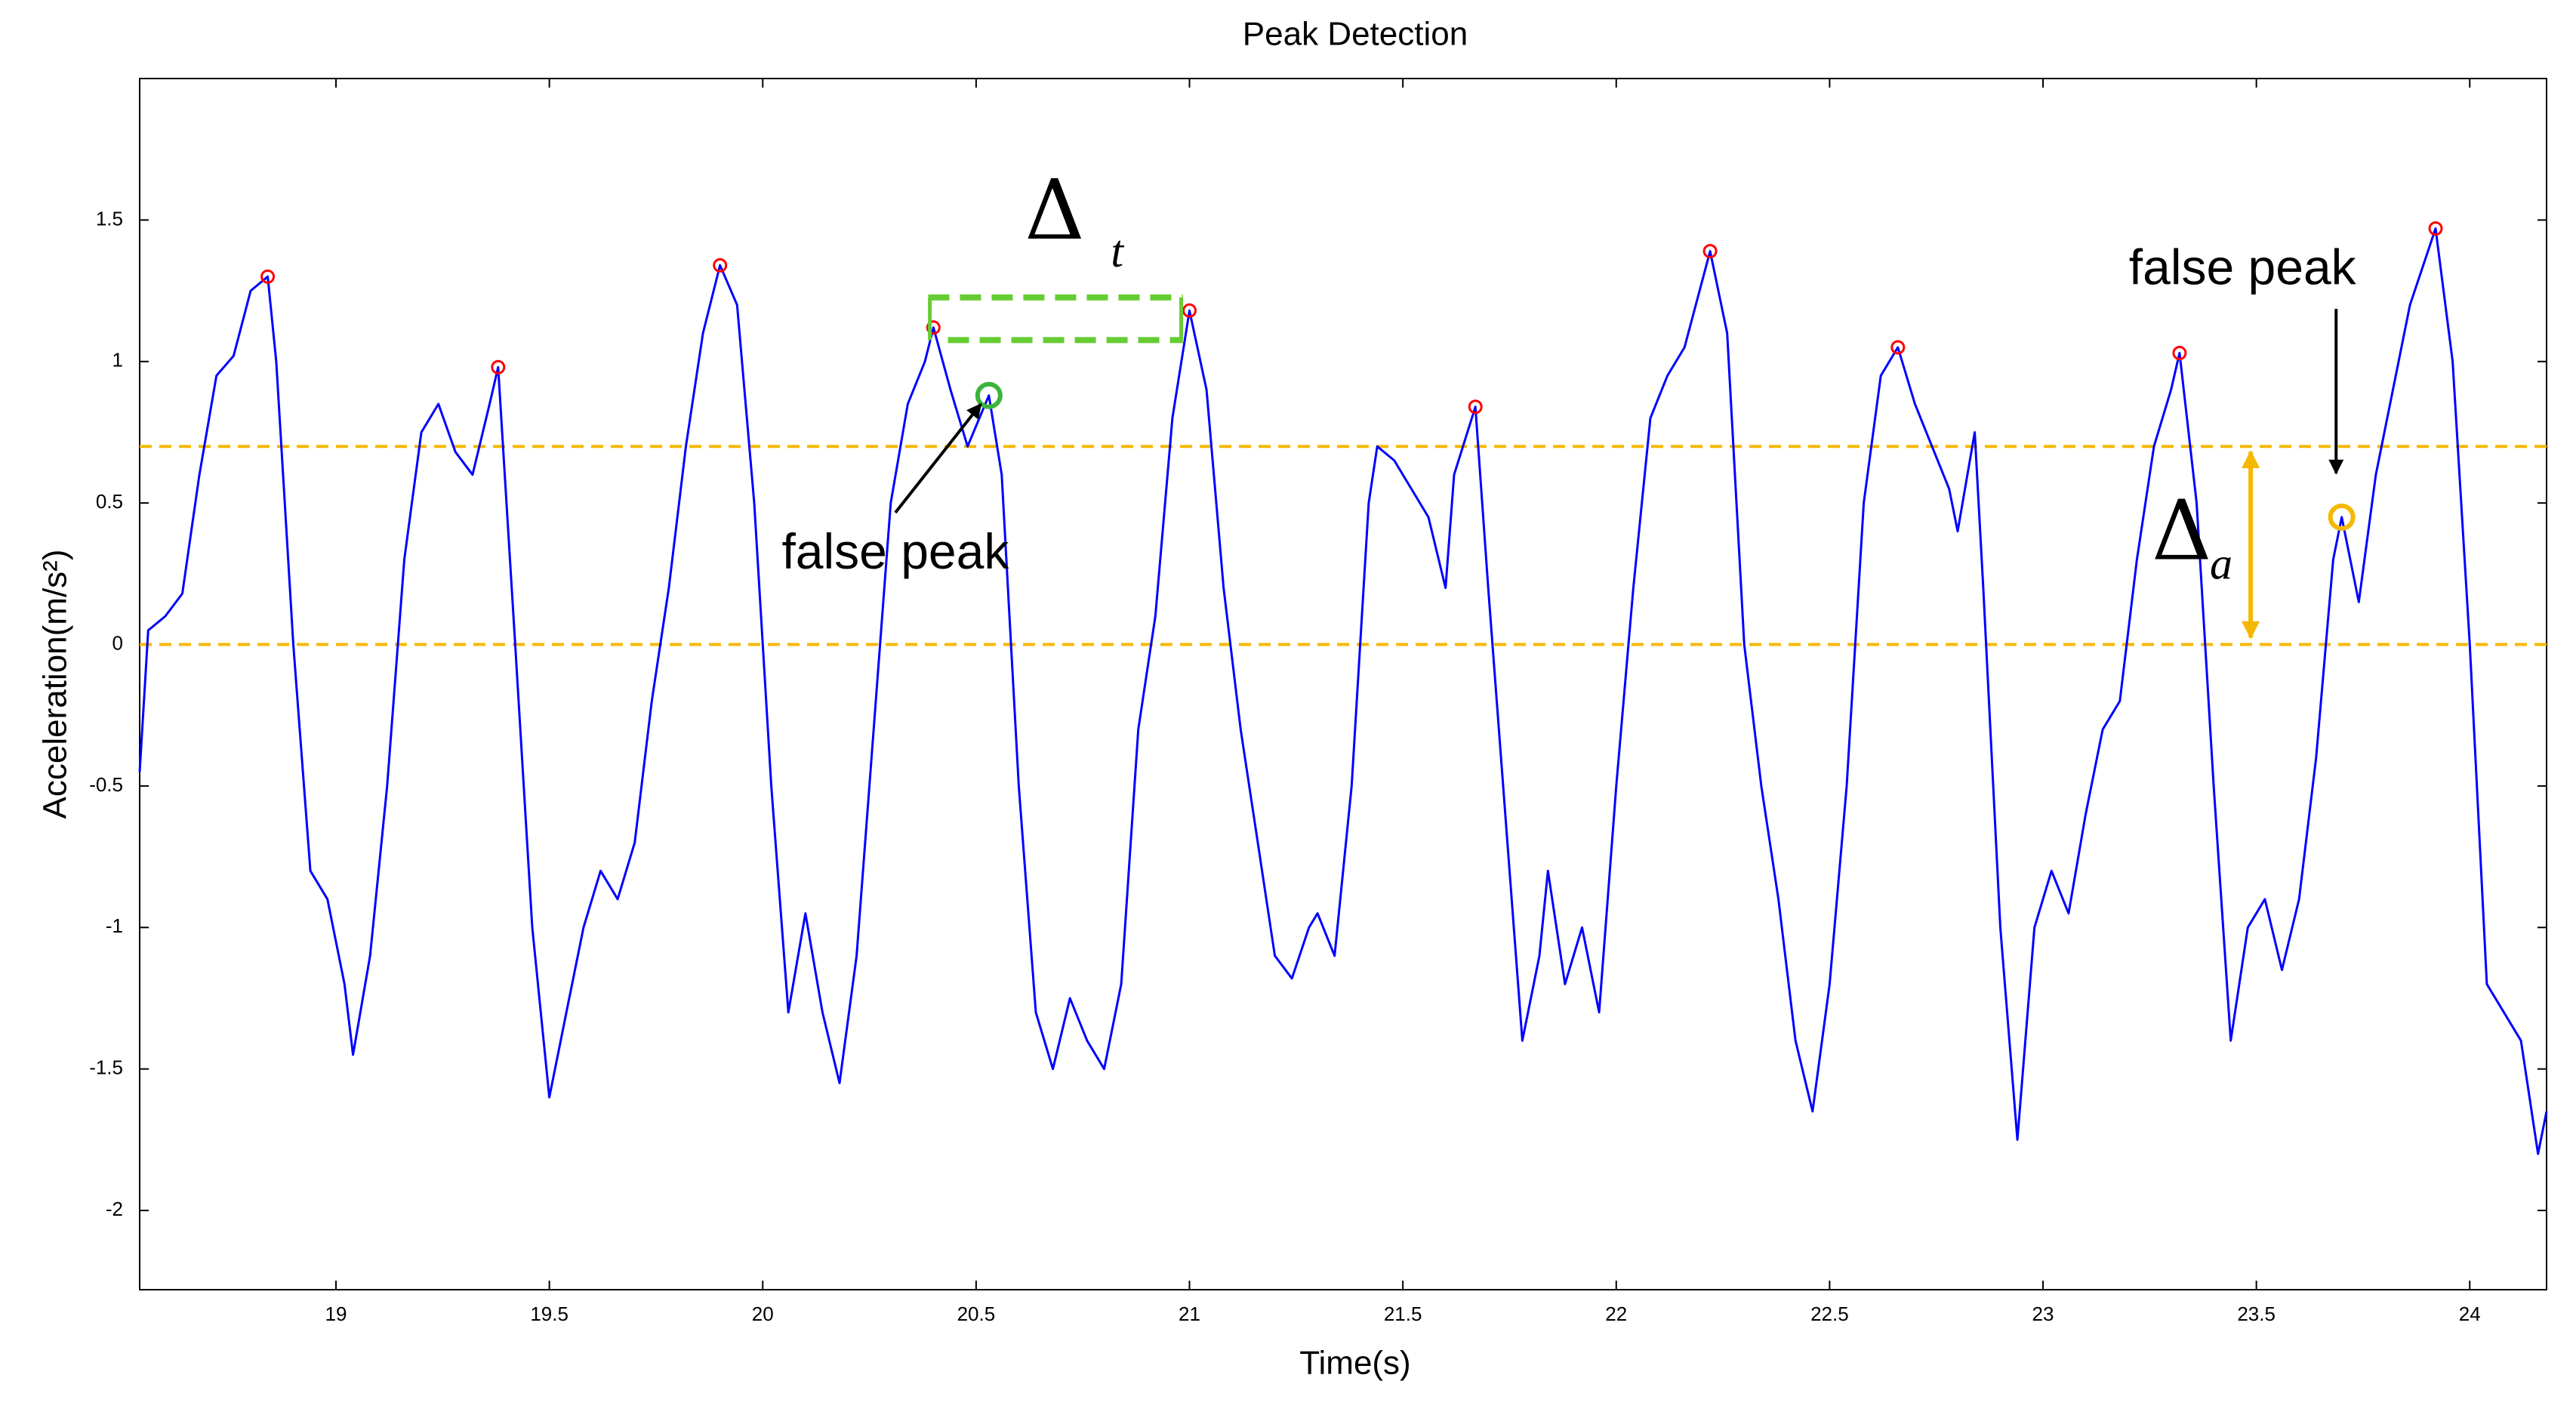 This screenshot has height=1409, width=2576. What do you see at coordinates (115, 1209) in the screenshot?
I see `y-tick-label: -2` at bounding box center [115, 1209].